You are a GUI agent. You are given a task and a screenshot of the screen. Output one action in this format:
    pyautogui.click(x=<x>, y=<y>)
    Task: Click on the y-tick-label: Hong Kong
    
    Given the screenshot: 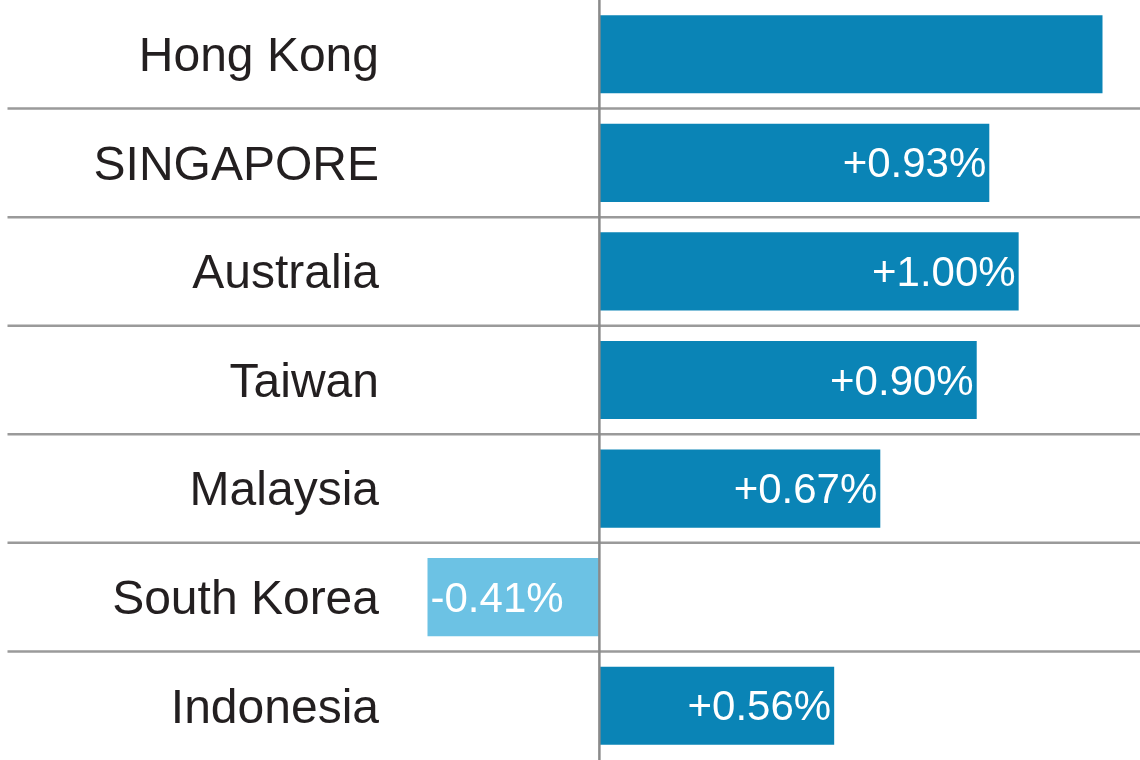 What is the action you would take?
    pyautogui.click(x=258, y=55)
    